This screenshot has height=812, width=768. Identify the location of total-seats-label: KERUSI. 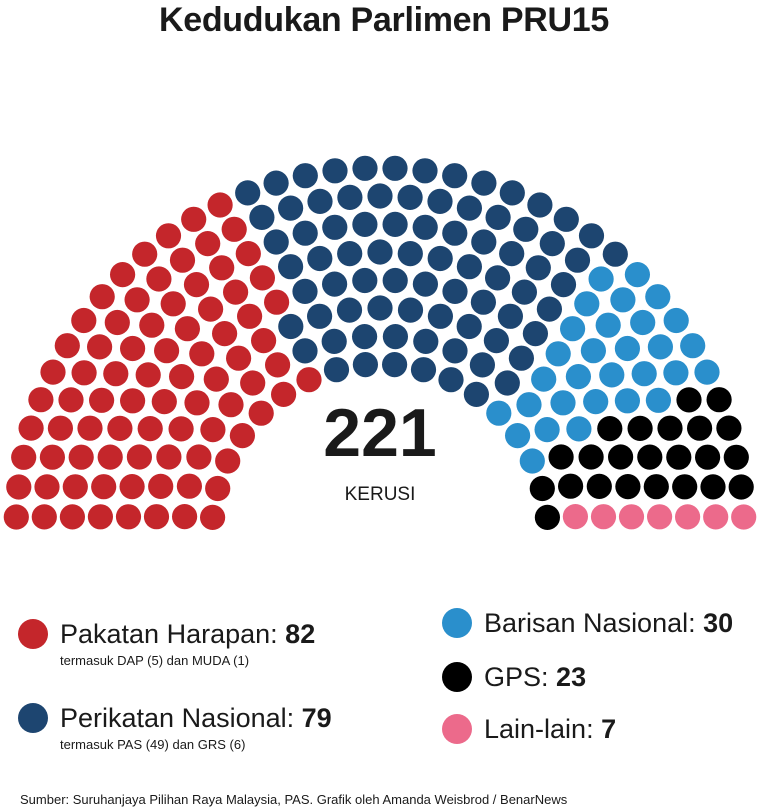
(380, 494).